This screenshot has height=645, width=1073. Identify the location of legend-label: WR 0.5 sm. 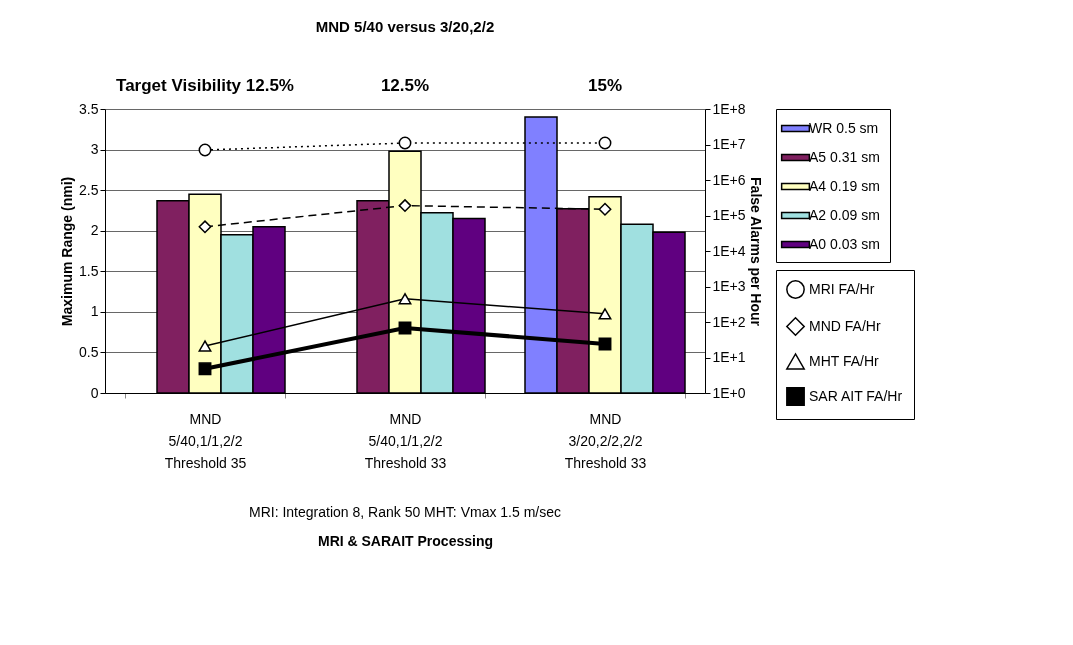
(844, 127).